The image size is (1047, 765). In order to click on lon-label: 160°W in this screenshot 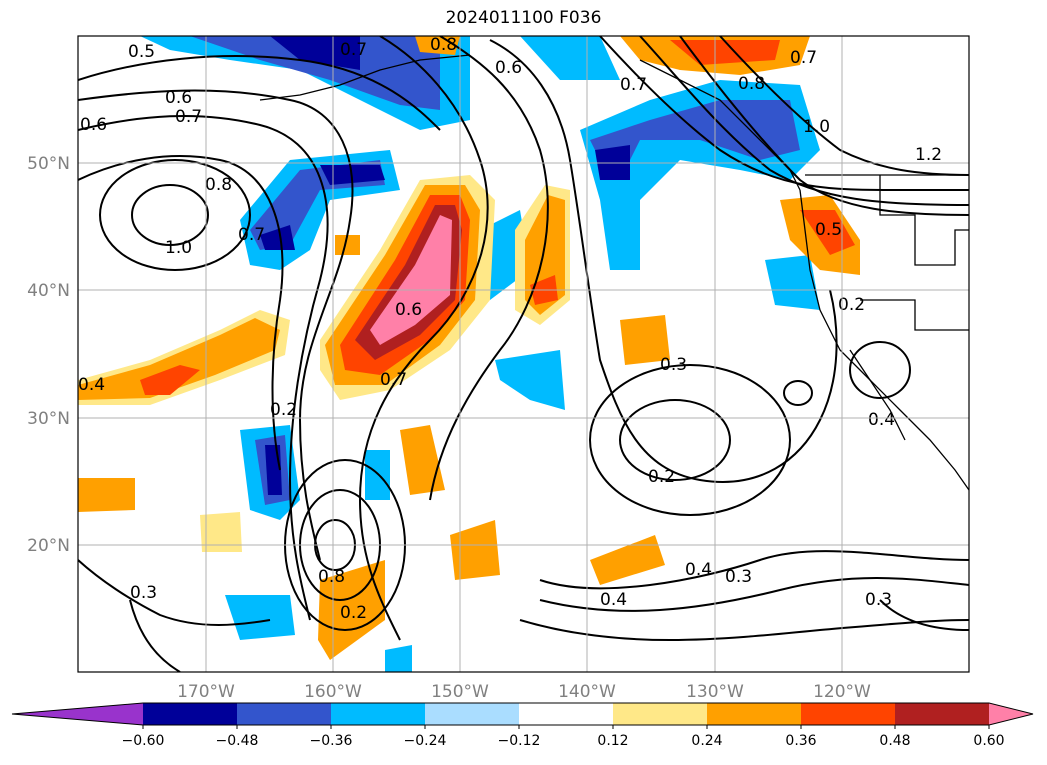, I will do `click(333, 692)`.